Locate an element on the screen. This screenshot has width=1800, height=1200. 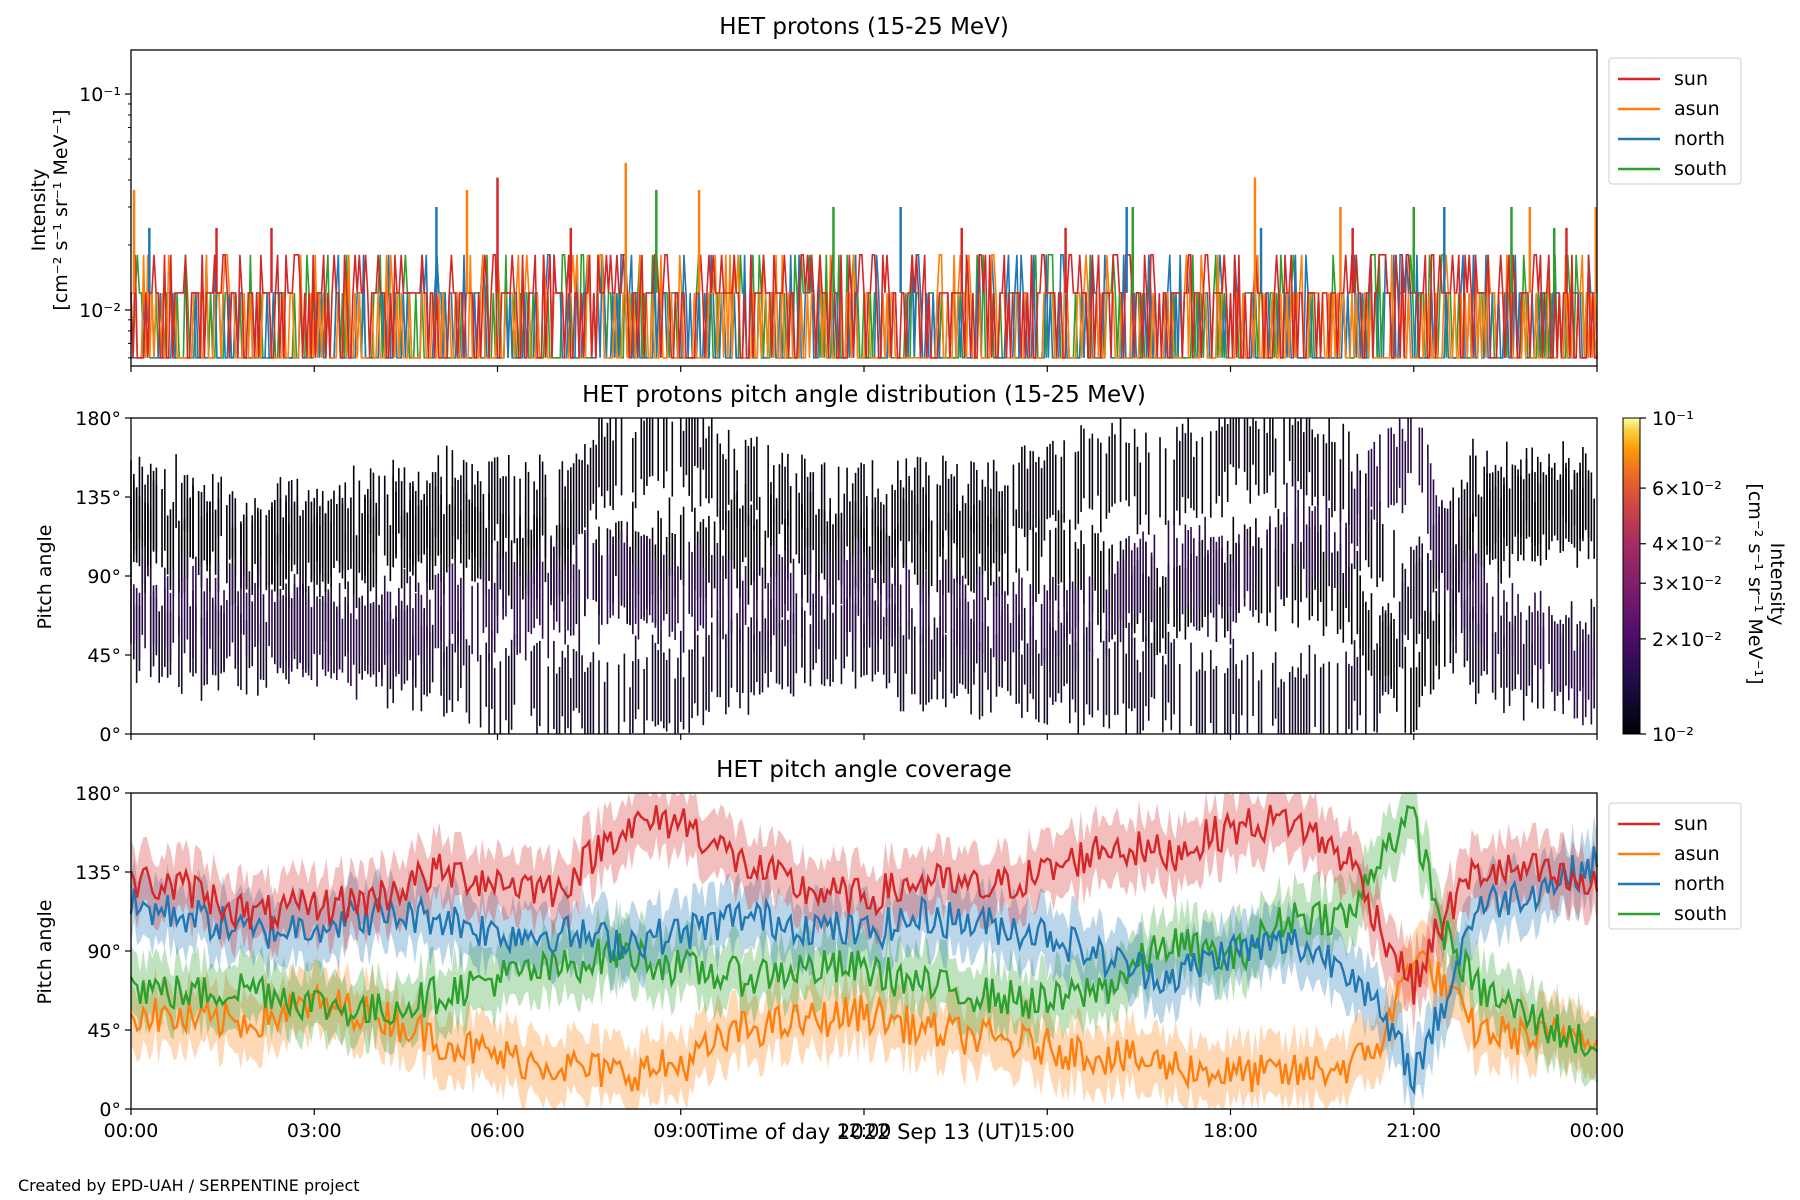
intensity-legend: sun asun north south is located at coordinates (1675, 121).